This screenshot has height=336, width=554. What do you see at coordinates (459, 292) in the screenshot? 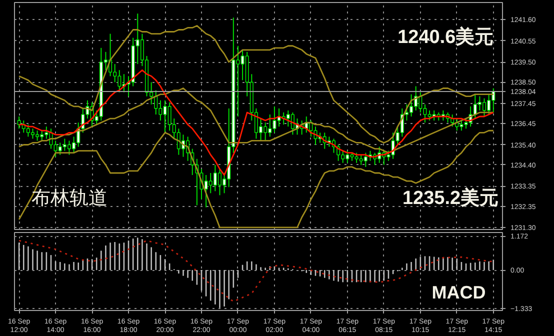
I see `annotation: MACD` at bounding box center [459, 292].